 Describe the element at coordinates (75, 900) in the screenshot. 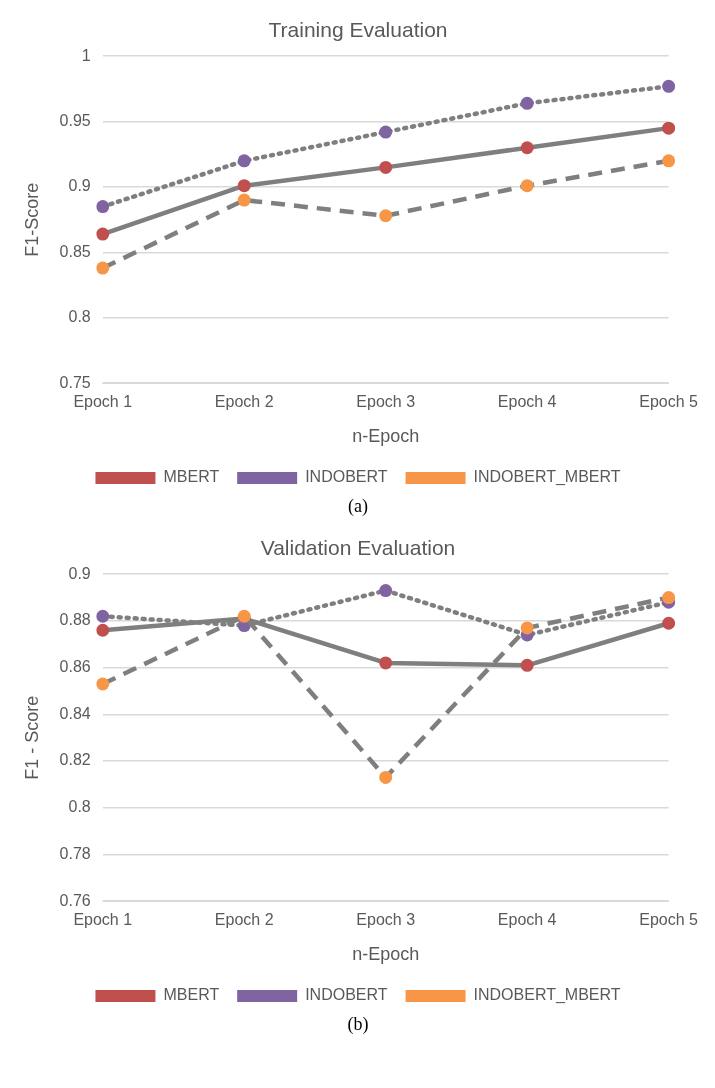

I see `y-tick-label: 0.76` at that location.